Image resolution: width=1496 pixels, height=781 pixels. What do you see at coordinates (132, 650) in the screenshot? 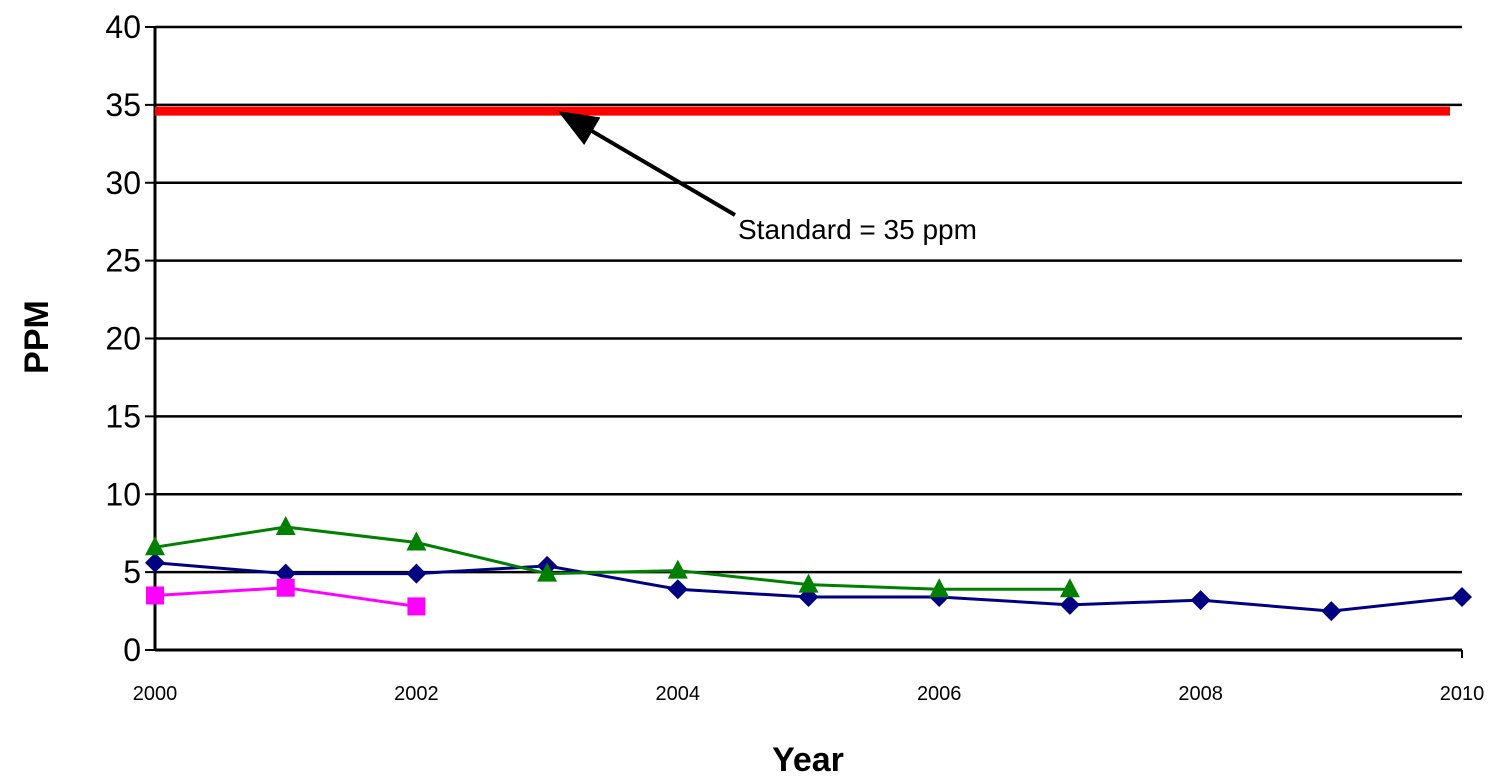
I see `y-tick-label: 0` at bounding box center [132, 650].